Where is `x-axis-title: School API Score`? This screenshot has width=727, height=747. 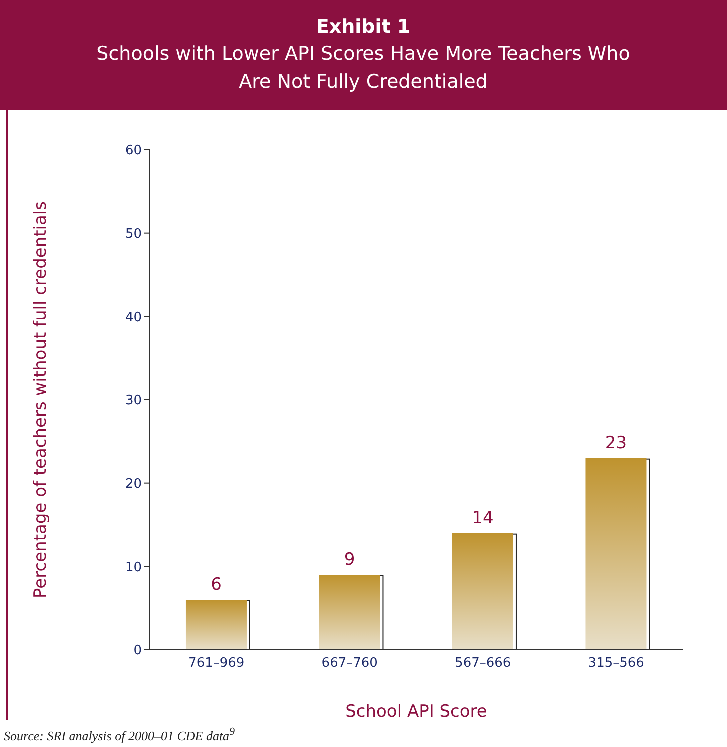 x-axis-title: School API Score is located at coordinates (417, 712).